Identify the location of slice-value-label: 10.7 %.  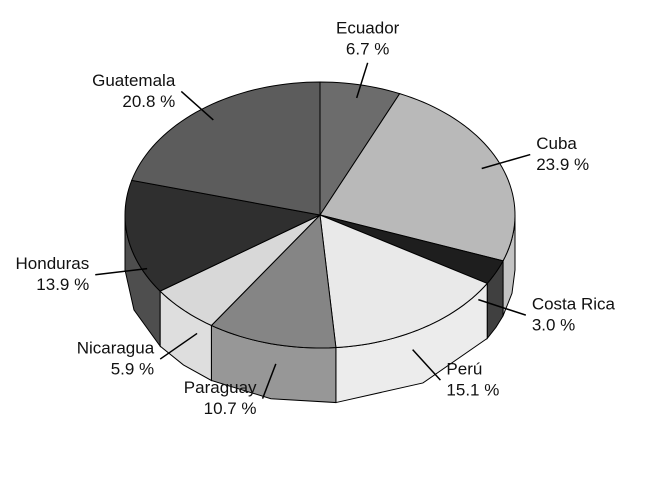
(230, 408).